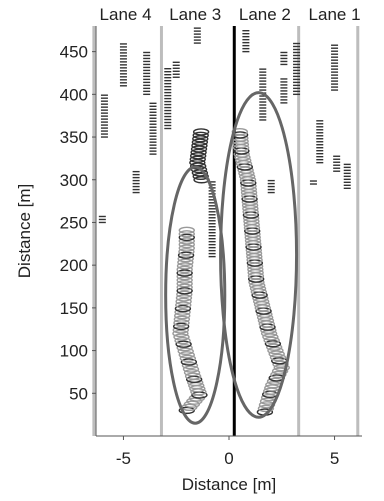 The width and height of the screenshot is (384, 501). I want to click on lane-label: Lane 2, so click(265, 14).